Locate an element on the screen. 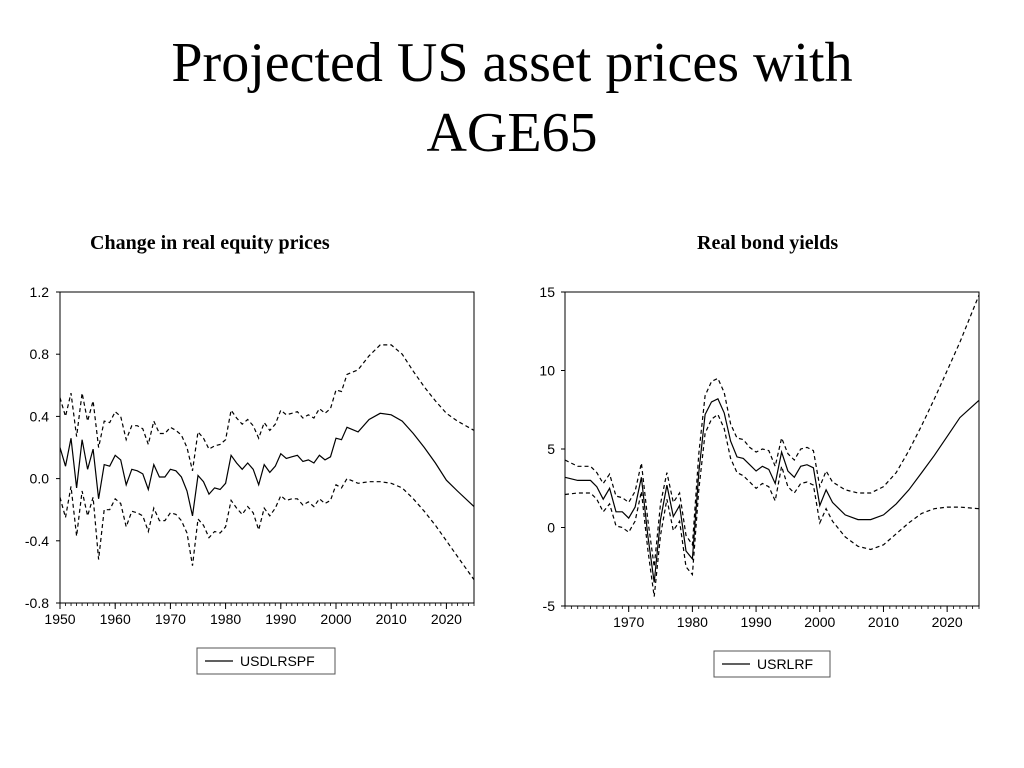 The height and width of the screenshot is (768, 1024). bond-y-tick-label: 15 is located at coordinates (547, 292).